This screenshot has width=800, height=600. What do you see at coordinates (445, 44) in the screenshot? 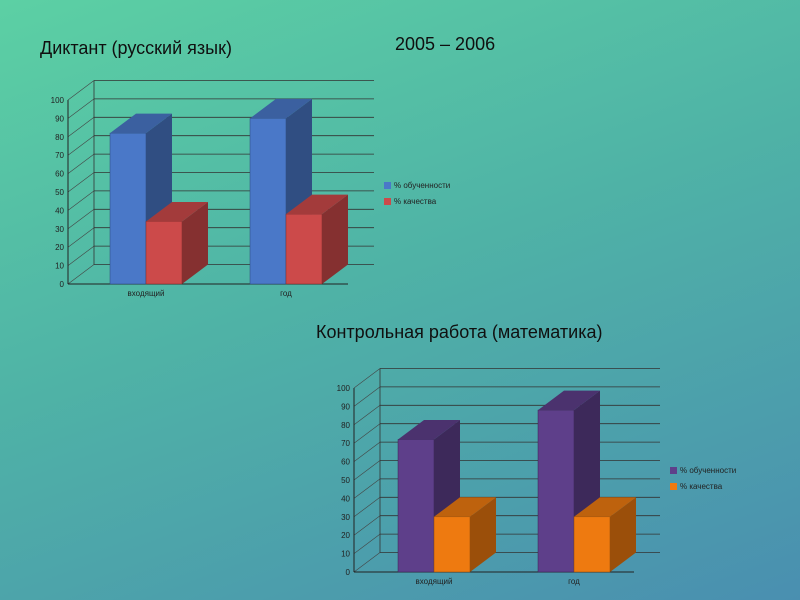
I see `years-title: 2005 – 2006` at bounding box center [445, 44].